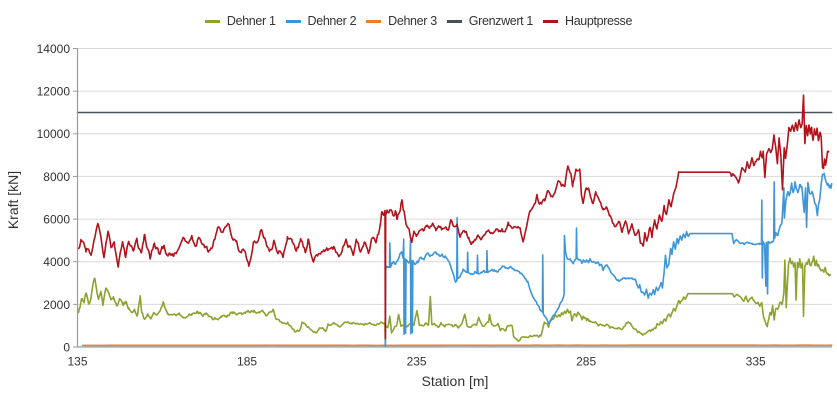 Image resolution: width=837 pixels, height=400 pixels. What do you see at coordinates (66, 347) in the screenshot?
I see `y-tick-label: 0` at bounding box center [66, 347].